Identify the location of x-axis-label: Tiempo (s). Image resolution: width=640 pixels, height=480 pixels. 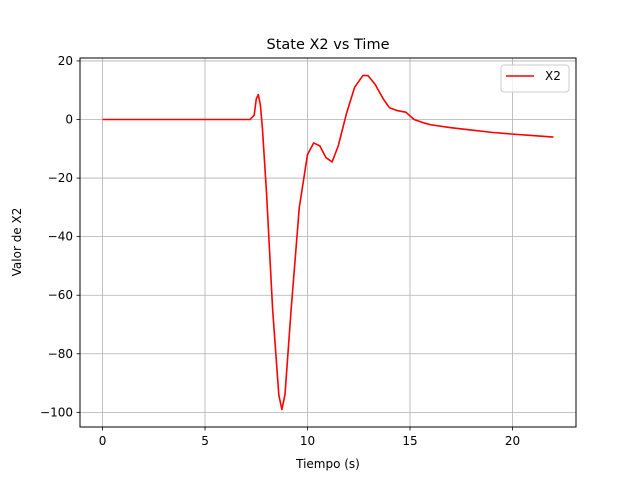
(327, 464).